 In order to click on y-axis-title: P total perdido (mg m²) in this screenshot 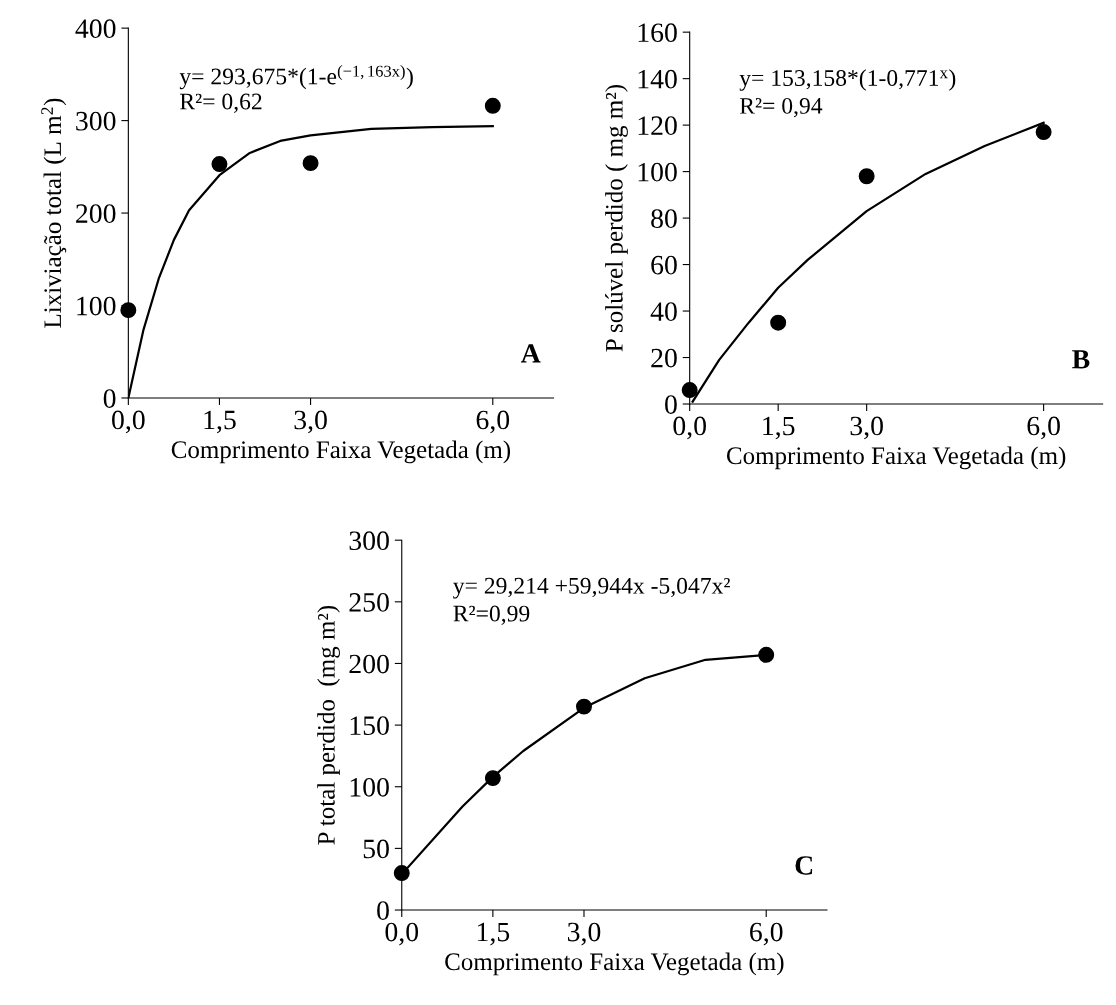, I will do `click(328, 725)`.